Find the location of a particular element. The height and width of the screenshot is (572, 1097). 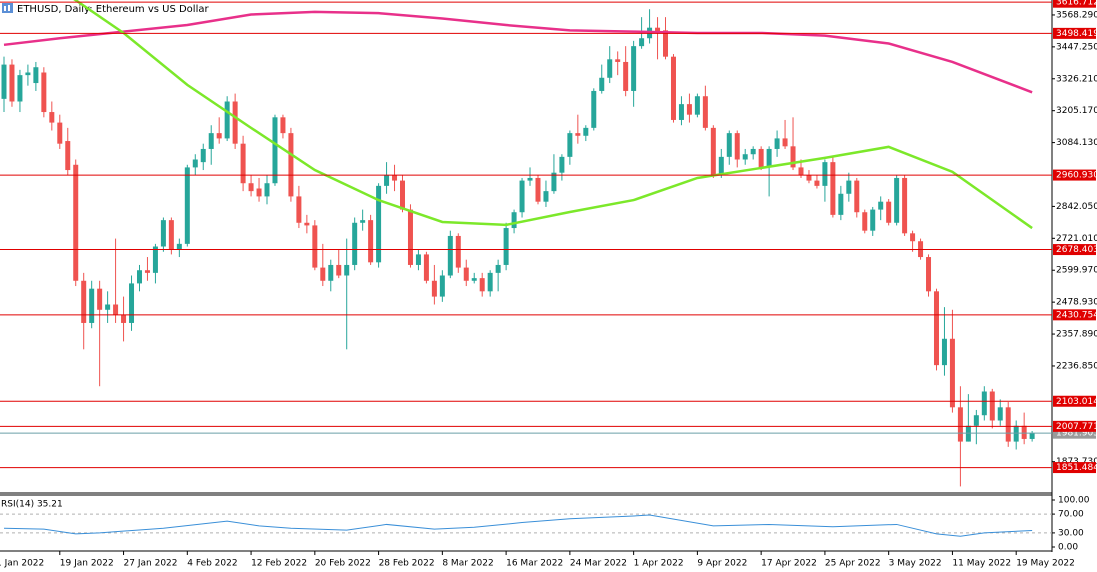

level-label: 2960.930 is located at coordinates (1076, 176).